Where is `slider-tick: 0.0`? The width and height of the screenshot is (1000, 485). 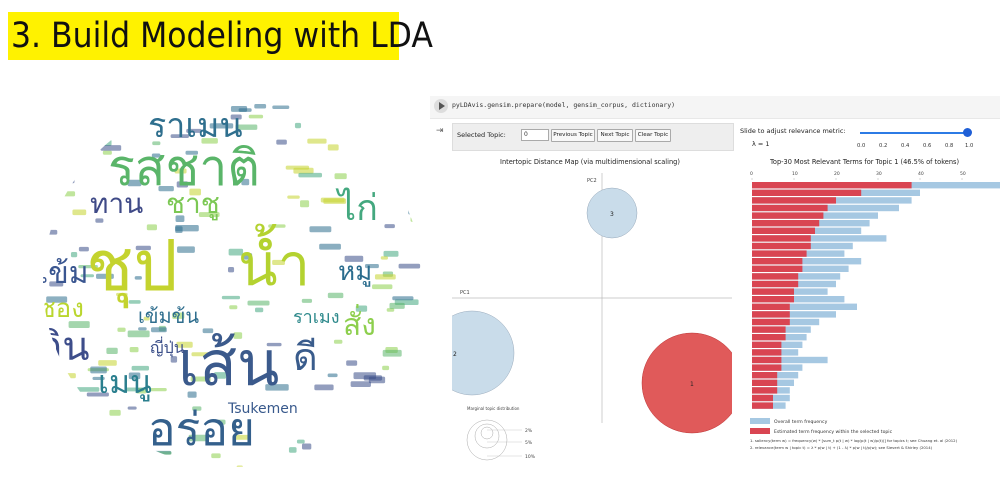
slider-tick: 0.0 is located at coordinates (861, 146).